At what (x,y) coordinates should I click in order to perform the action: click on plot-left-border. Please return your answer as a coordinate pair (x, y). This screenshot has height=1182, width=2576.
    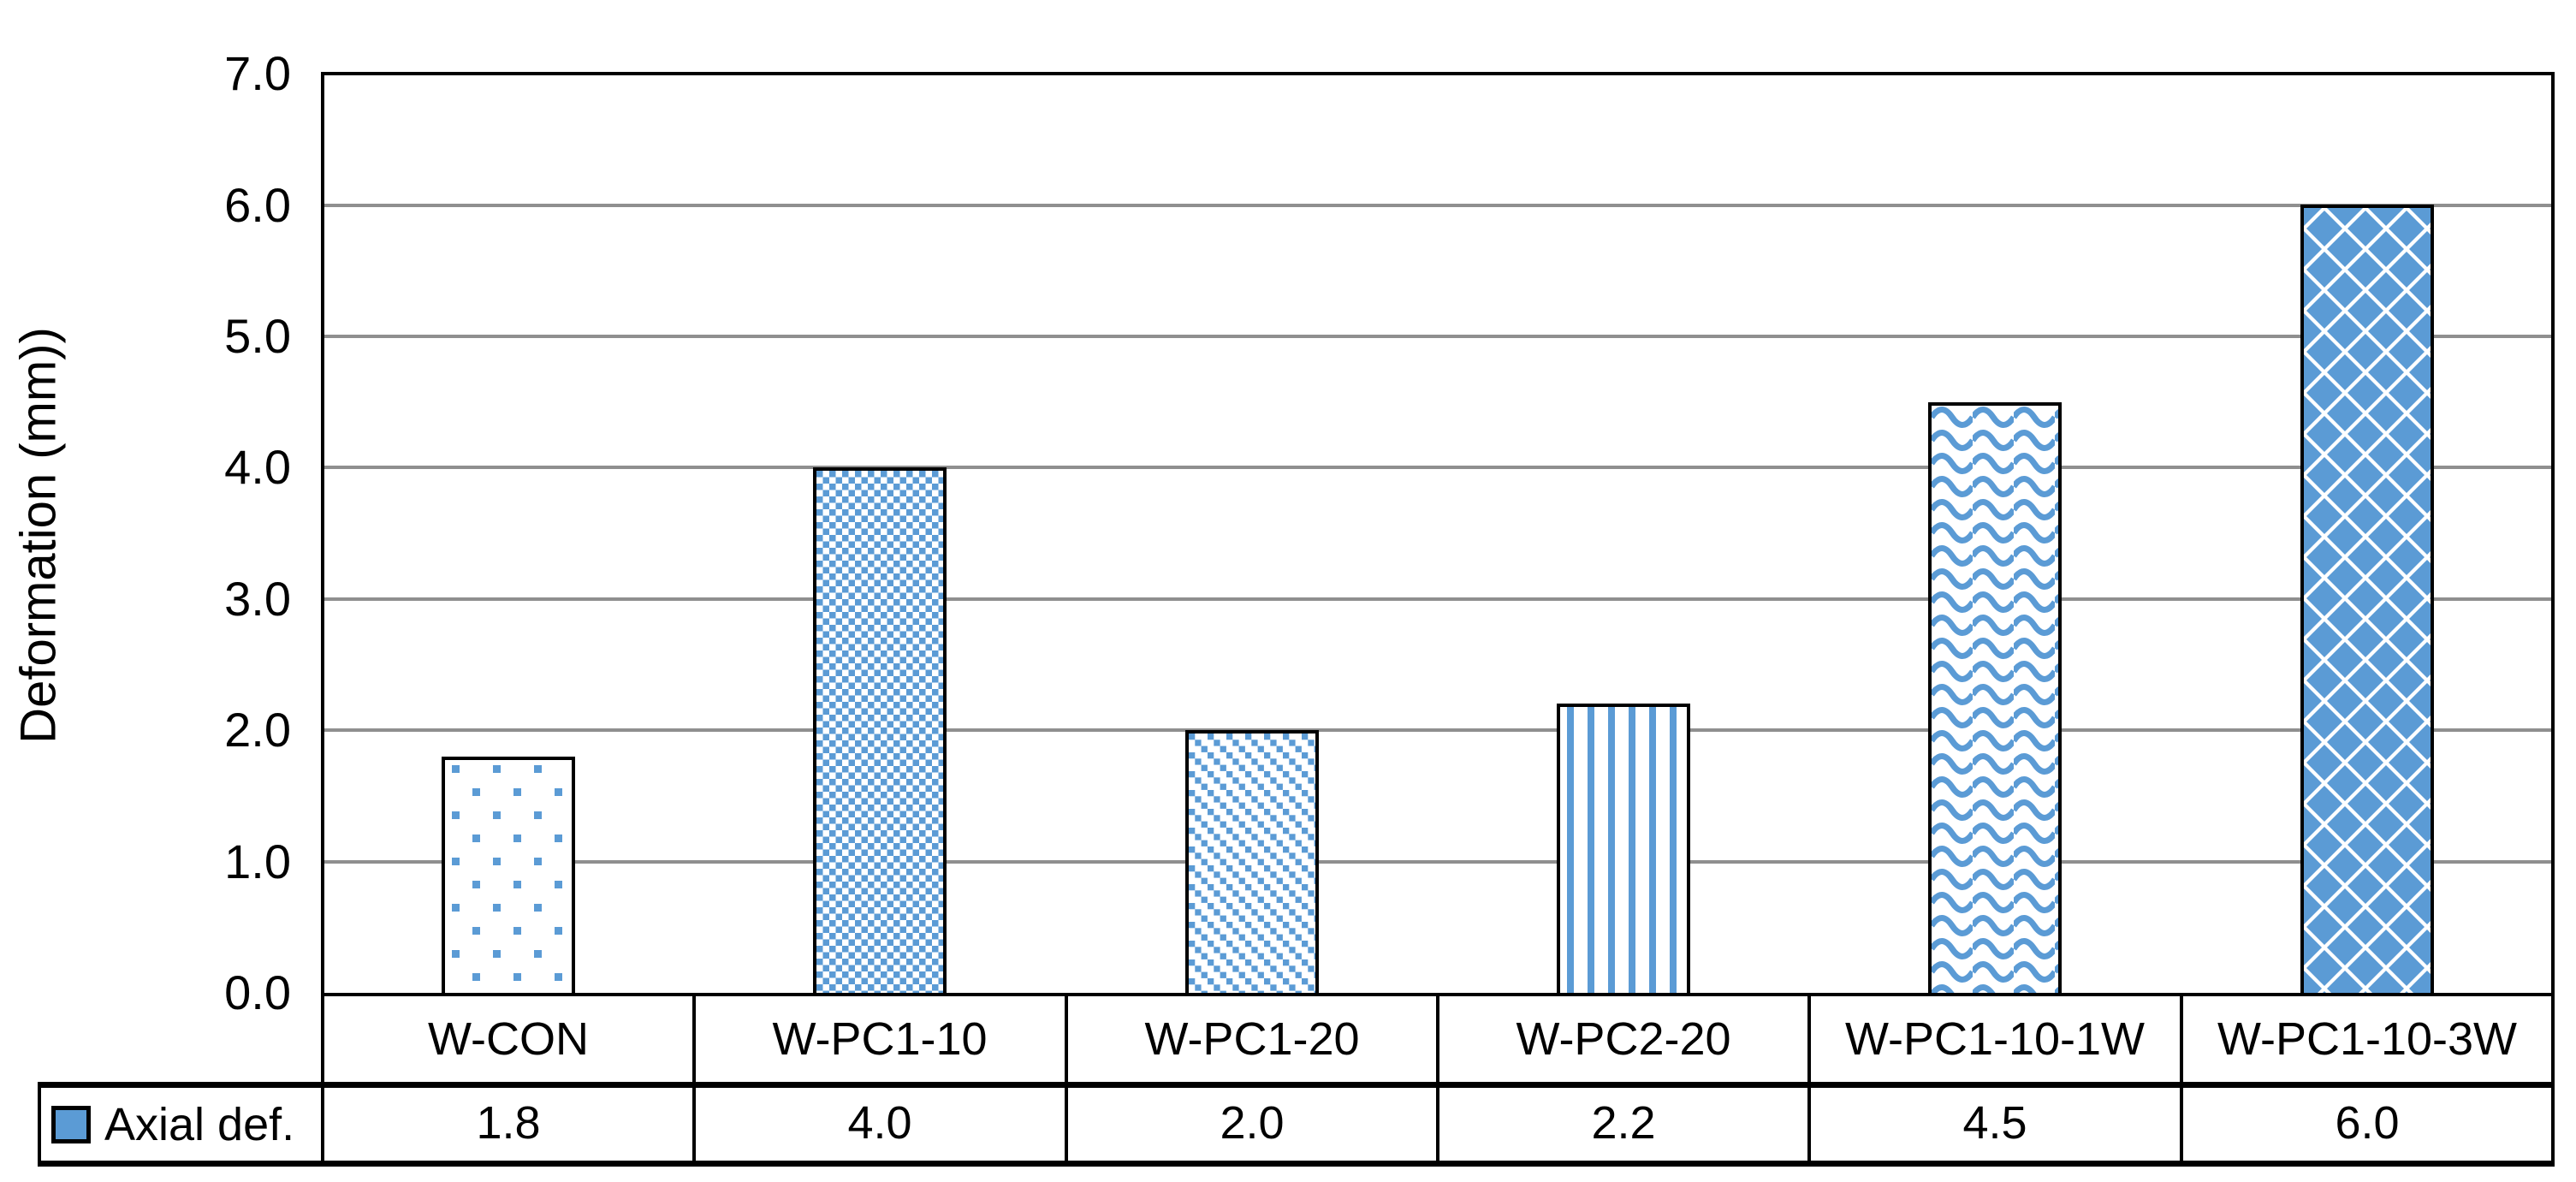
    Looking at the image, I should click on (322, 619).